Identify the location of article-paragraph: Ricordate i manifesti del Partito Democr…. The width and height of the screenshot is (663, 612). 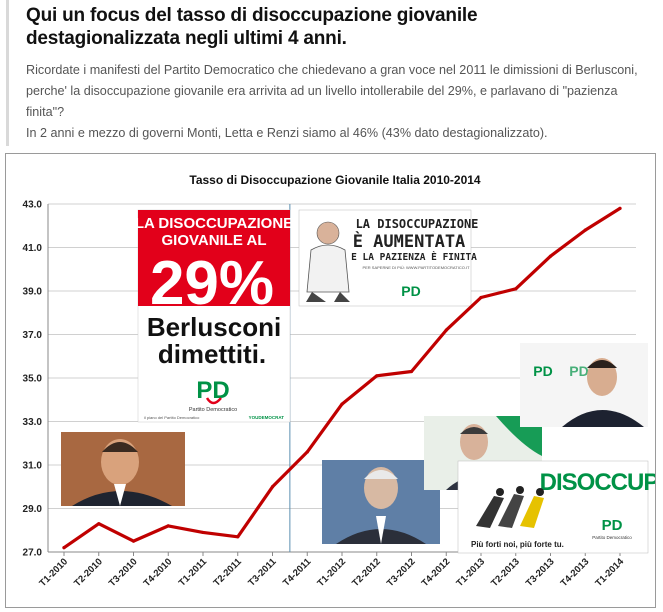
(340, 102).